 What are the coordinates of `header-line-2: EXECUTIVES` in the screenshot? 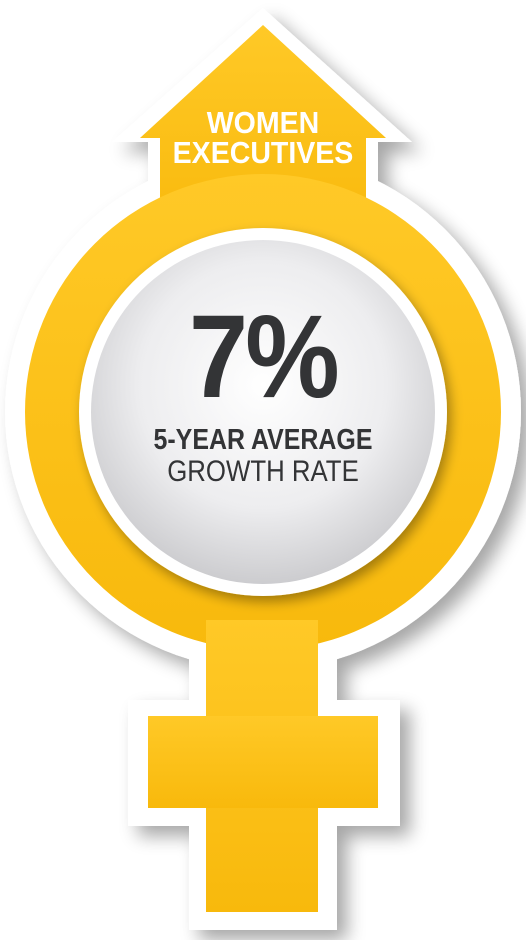 It's located at (263, 152).